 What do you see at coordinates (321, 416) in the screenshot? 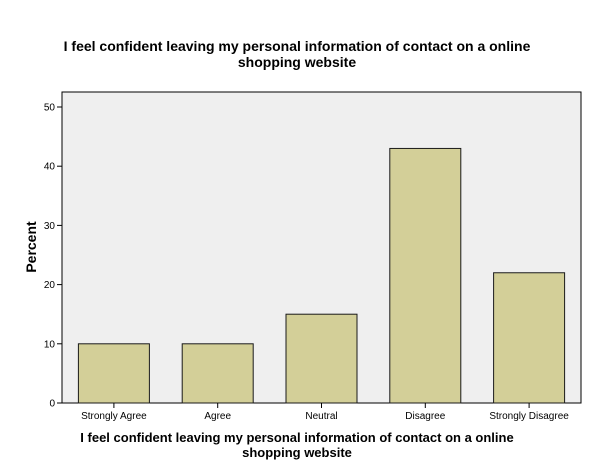
I see `x-tick-label: Neutral` at bounding box center [321, 416].